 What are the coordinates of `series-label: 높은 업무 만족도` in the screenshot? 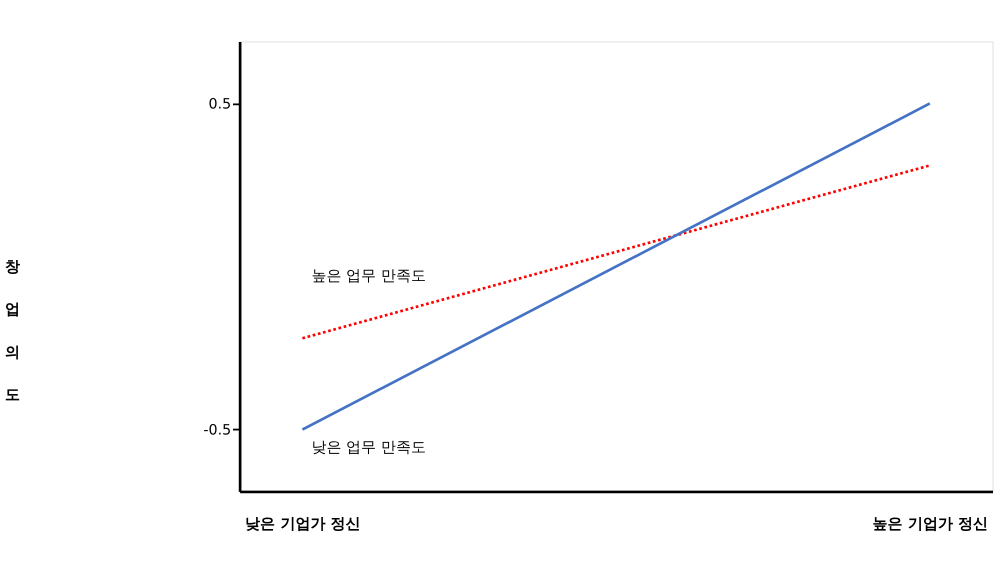 It's located at (368, 275).